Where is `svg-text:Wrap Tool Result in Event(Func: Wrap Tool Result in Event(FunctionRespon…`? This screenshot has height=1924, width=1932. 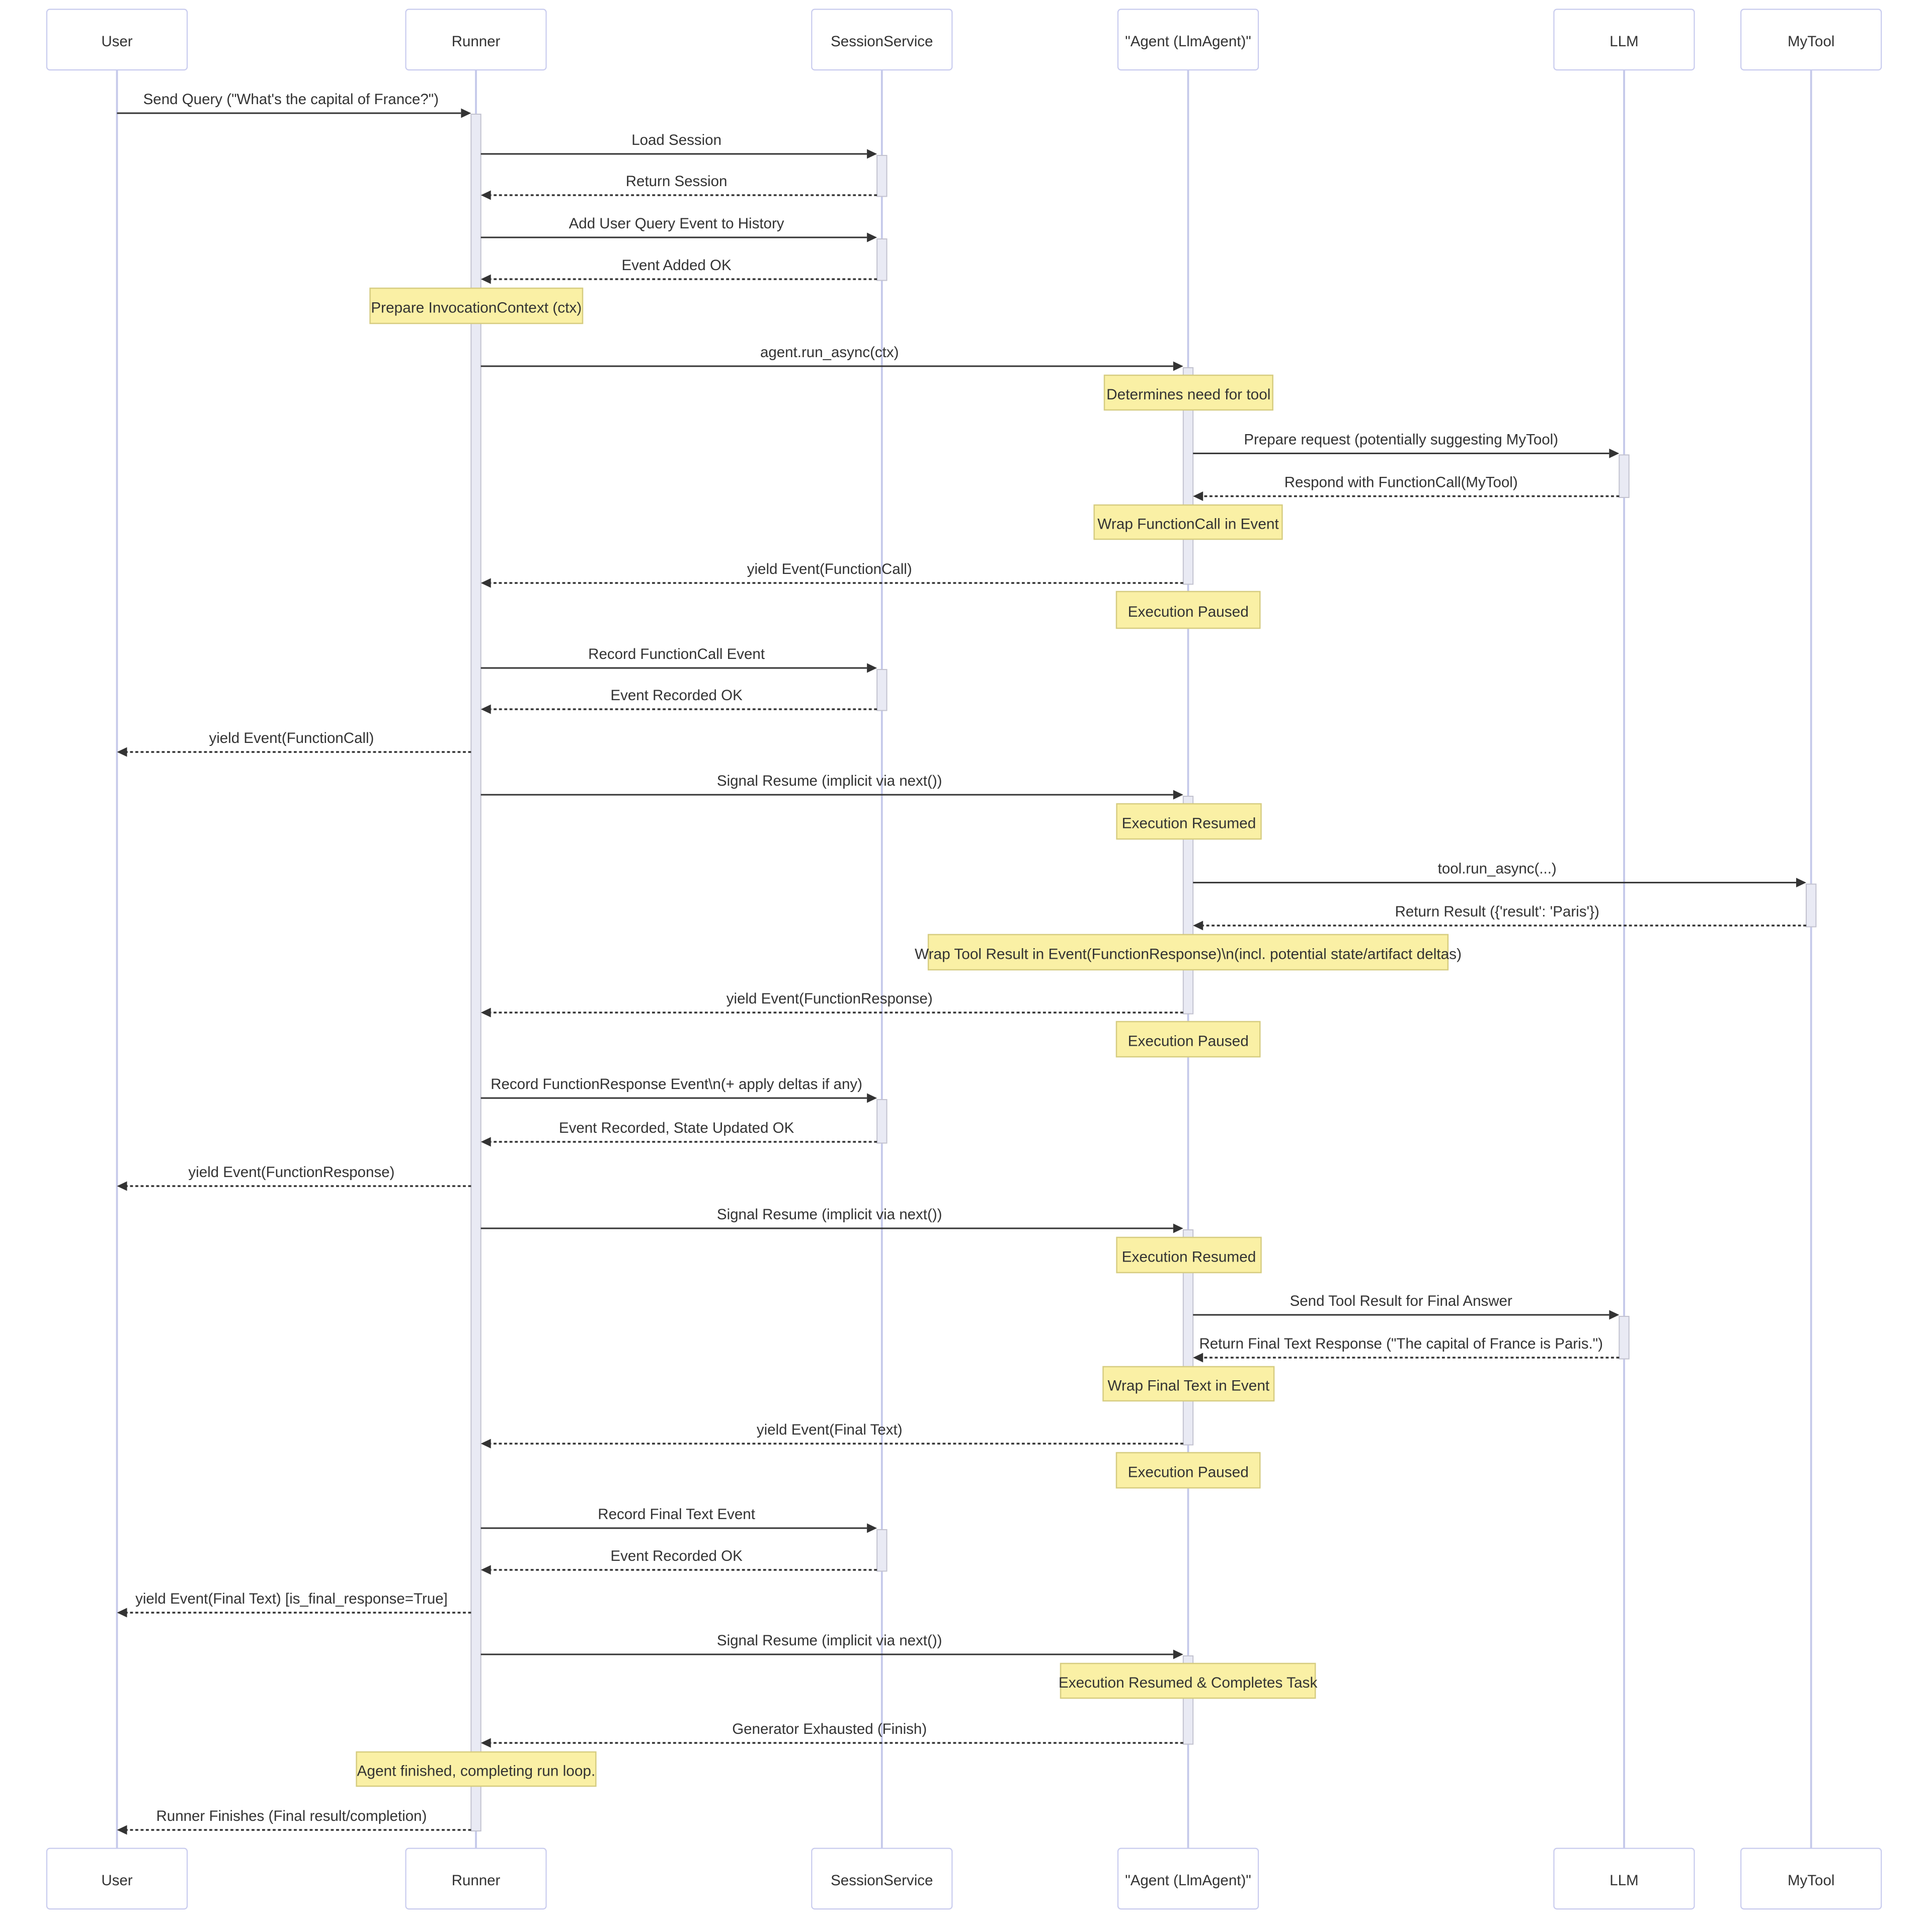 svg-text:Wrap Tool Result in Event(Func: Wrap Tool Result in Event(FunctionRespon… is located at coordinates (1188, 954).